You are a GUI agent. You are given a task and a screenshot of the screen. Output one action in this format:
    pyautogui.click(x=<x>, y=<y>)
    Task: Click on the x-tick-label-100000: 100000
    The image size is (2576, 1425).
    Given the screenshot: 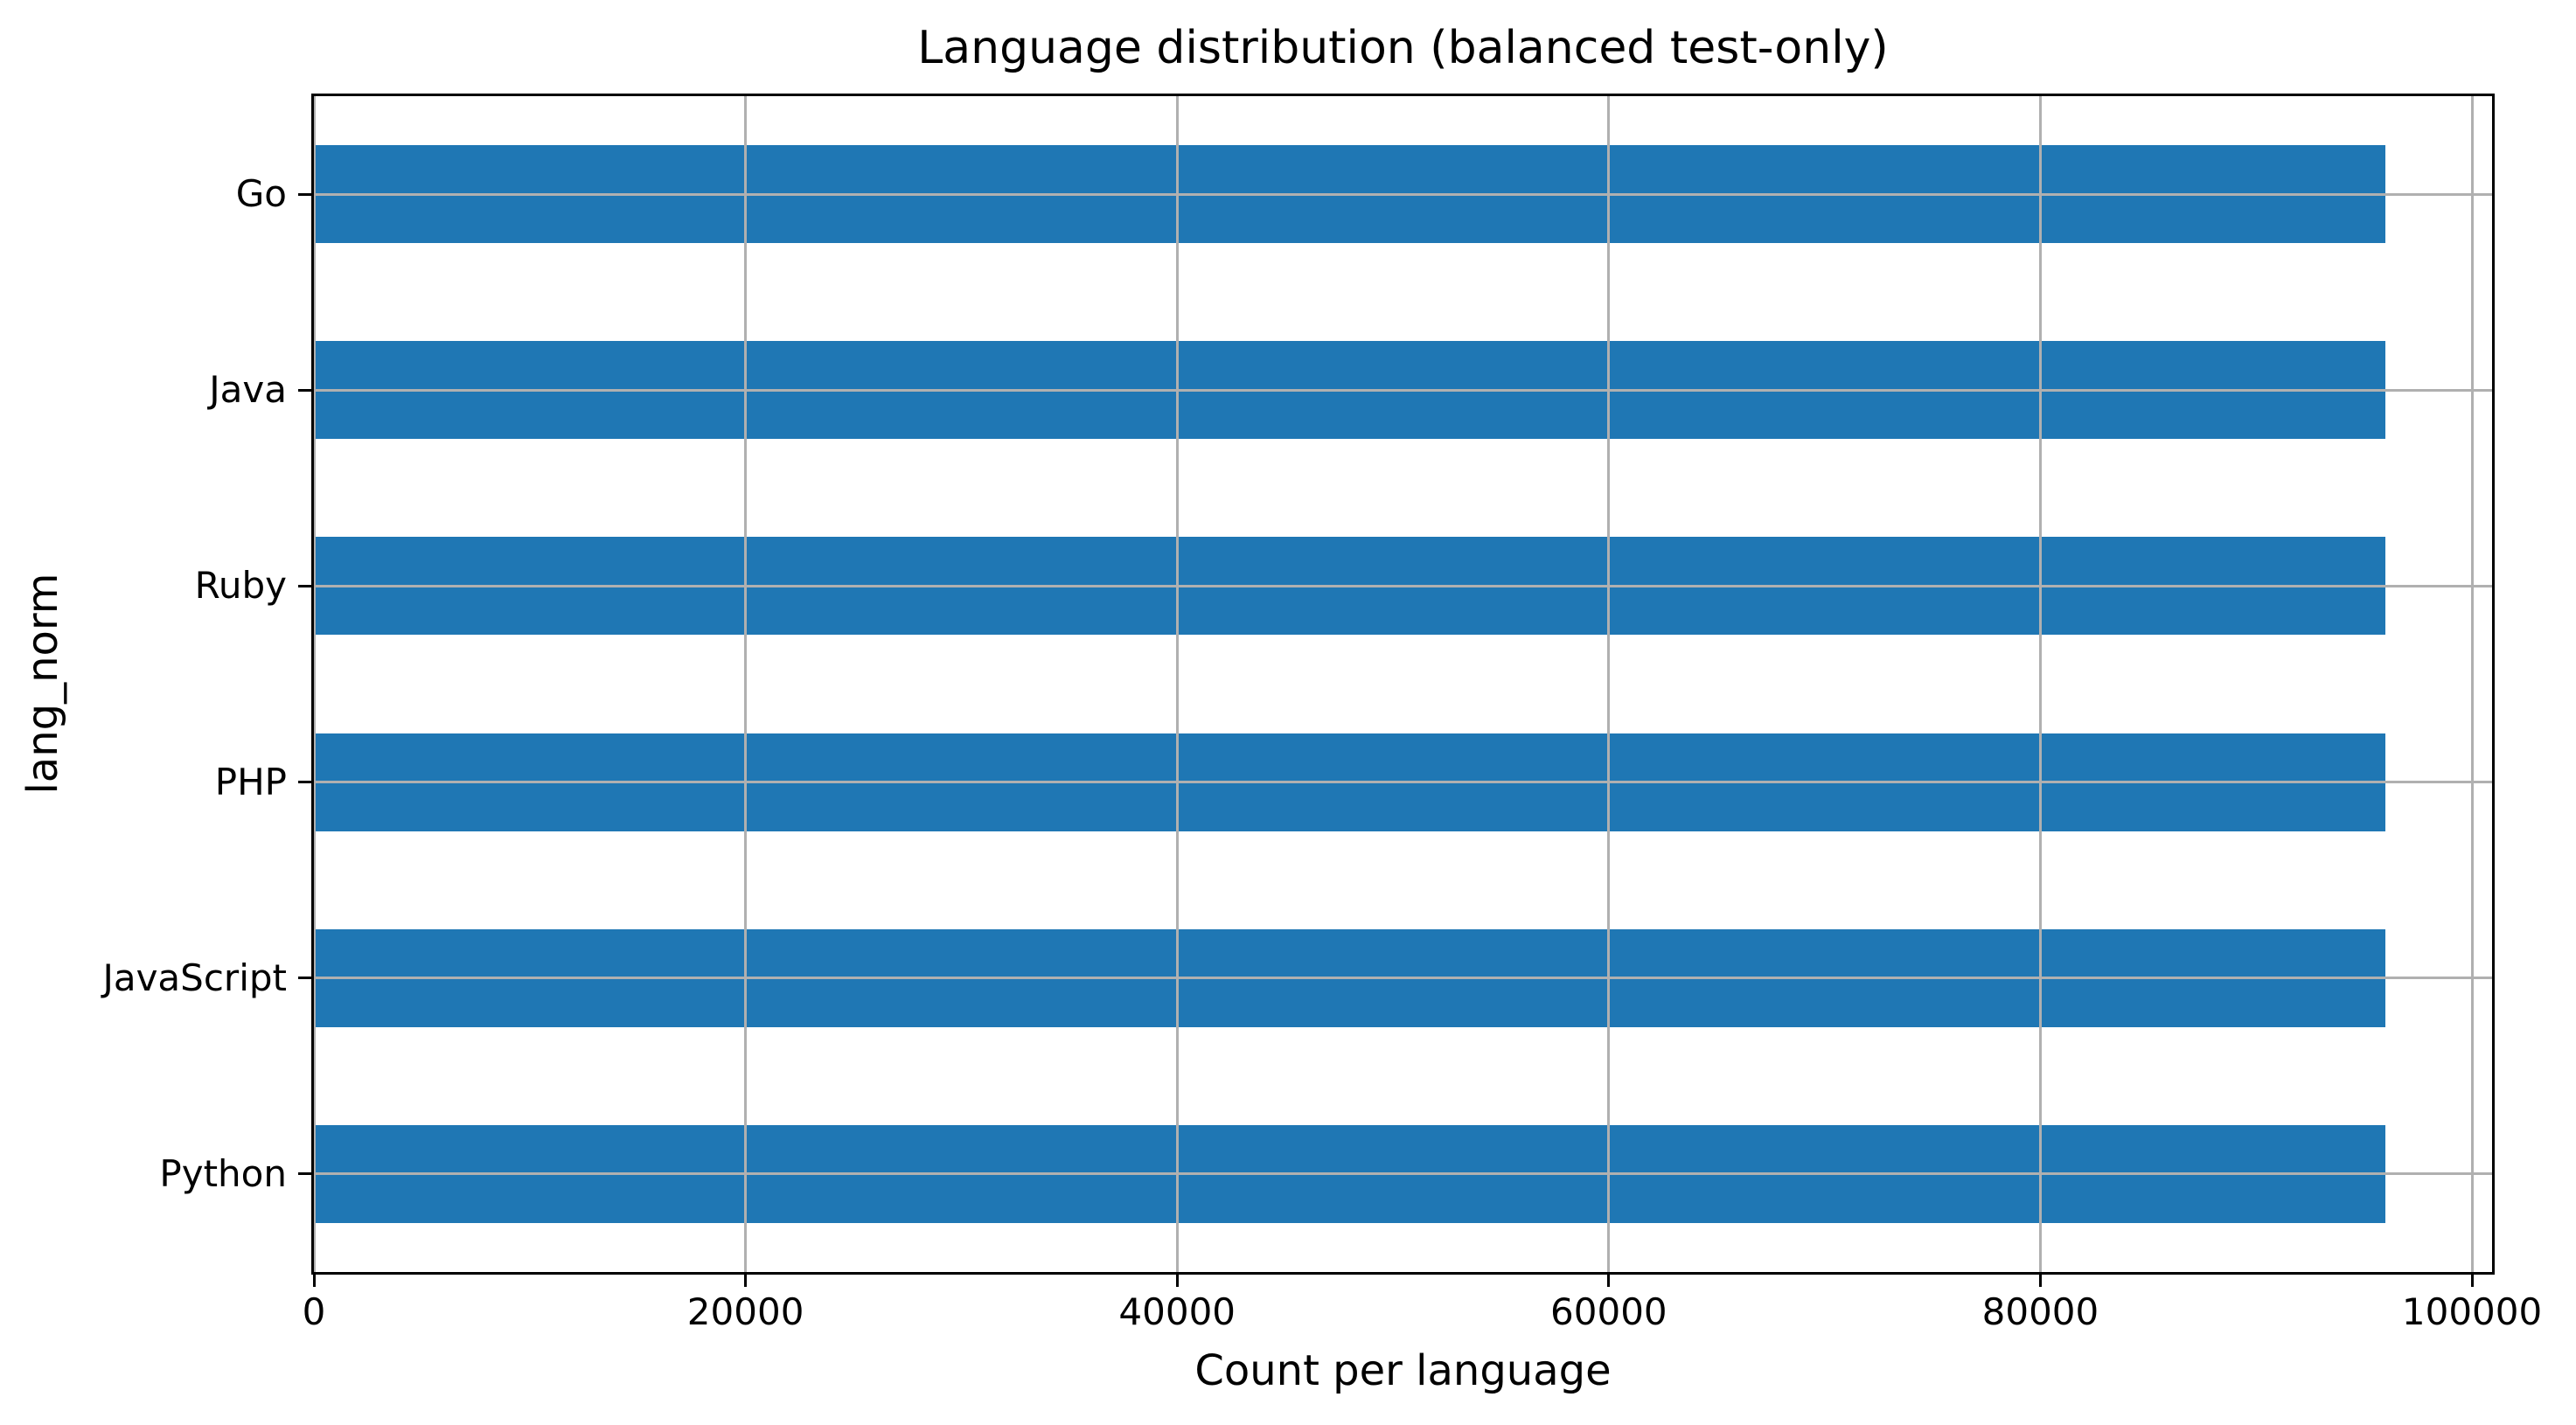 What is the action you would take?
    pyautogui.click(x=2472, y=1311)
    